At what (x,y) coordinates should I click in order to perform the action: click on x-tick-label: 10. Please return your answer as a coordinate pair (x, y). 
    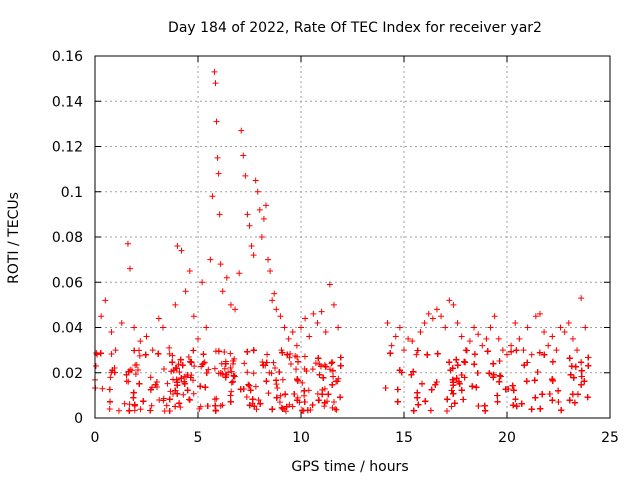
    Looking at the image, I should click on (301, 438).